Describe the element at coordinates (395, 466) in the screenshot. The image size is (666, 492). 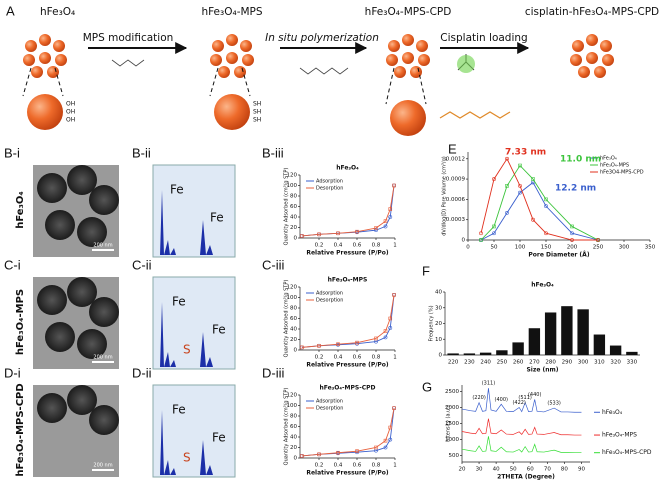
I see `x-tick-label: 1` at that location.